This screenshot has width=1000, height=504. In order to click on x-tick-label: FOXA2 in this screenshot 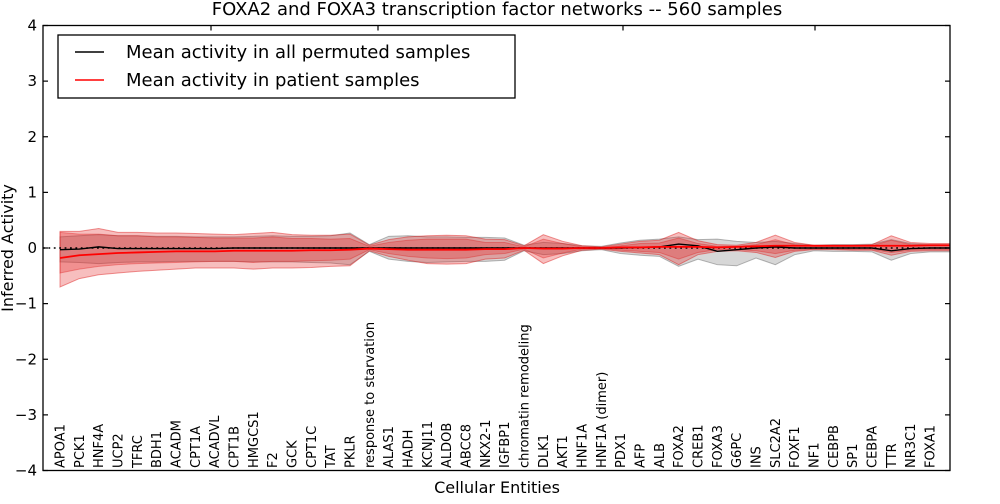, I will do `click(679, 446)`.